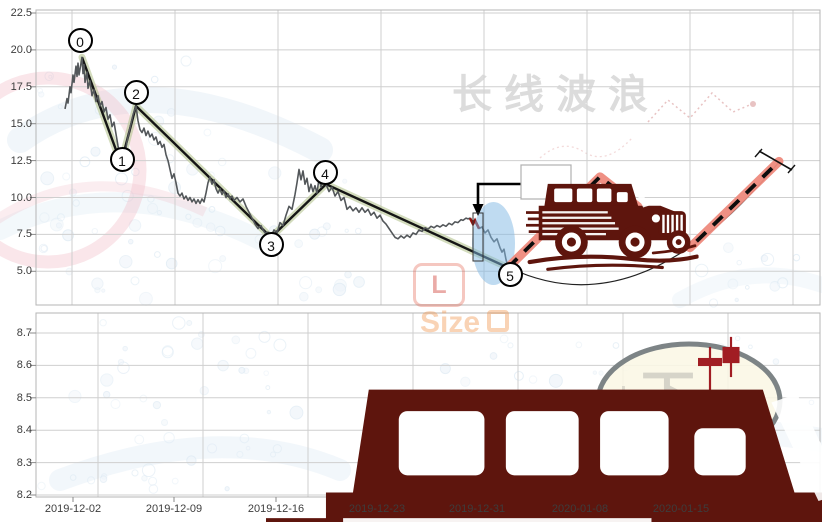  I want to click on top-y-axis-label: 15.0, so click(21, 123).